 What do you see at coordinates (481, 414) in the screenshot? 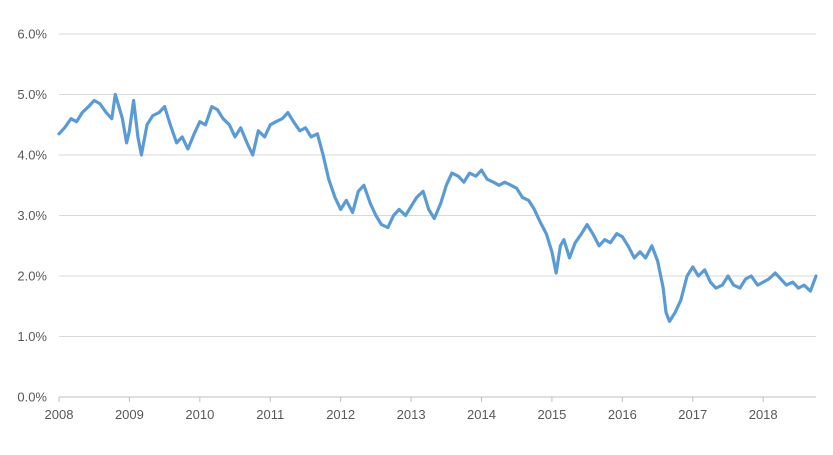
I see `x-tick-label: 2014` at bounding box center [481, 414].